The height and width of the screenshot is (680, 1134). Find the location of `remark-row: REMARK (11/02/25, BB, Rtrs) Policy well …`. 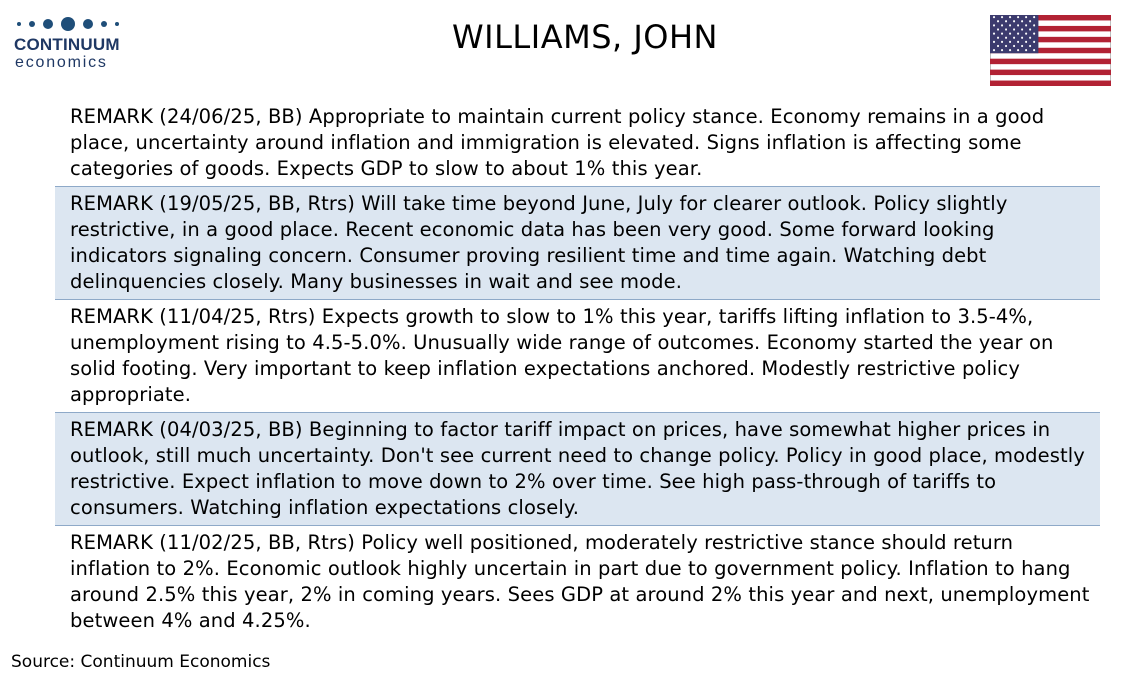

remark-row: REMARK (11/02/25, BB, Rtrs) Policy well … is located at coordinates (580, 581).